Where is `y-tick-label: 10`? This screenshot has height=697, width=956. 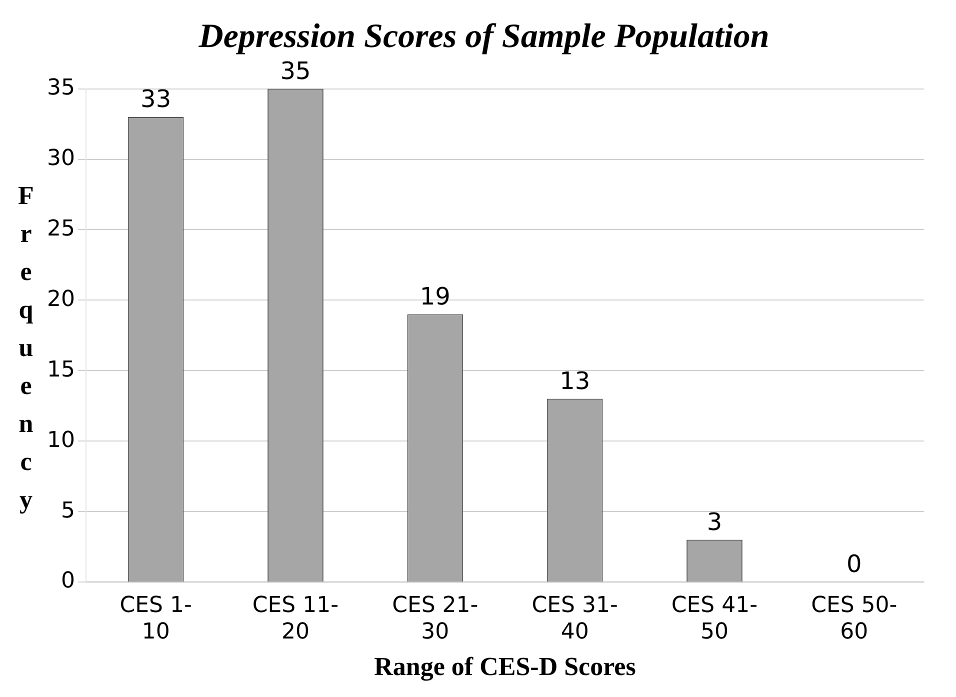 y-tick-label: 10 is located at coordinates (60, 440).